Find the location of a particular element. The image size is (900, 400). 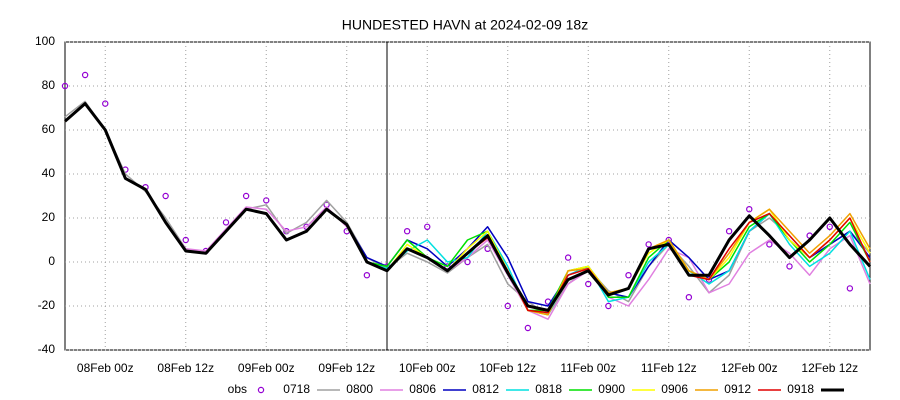

legend-label: 0806 is located at coordinates (422, 389).